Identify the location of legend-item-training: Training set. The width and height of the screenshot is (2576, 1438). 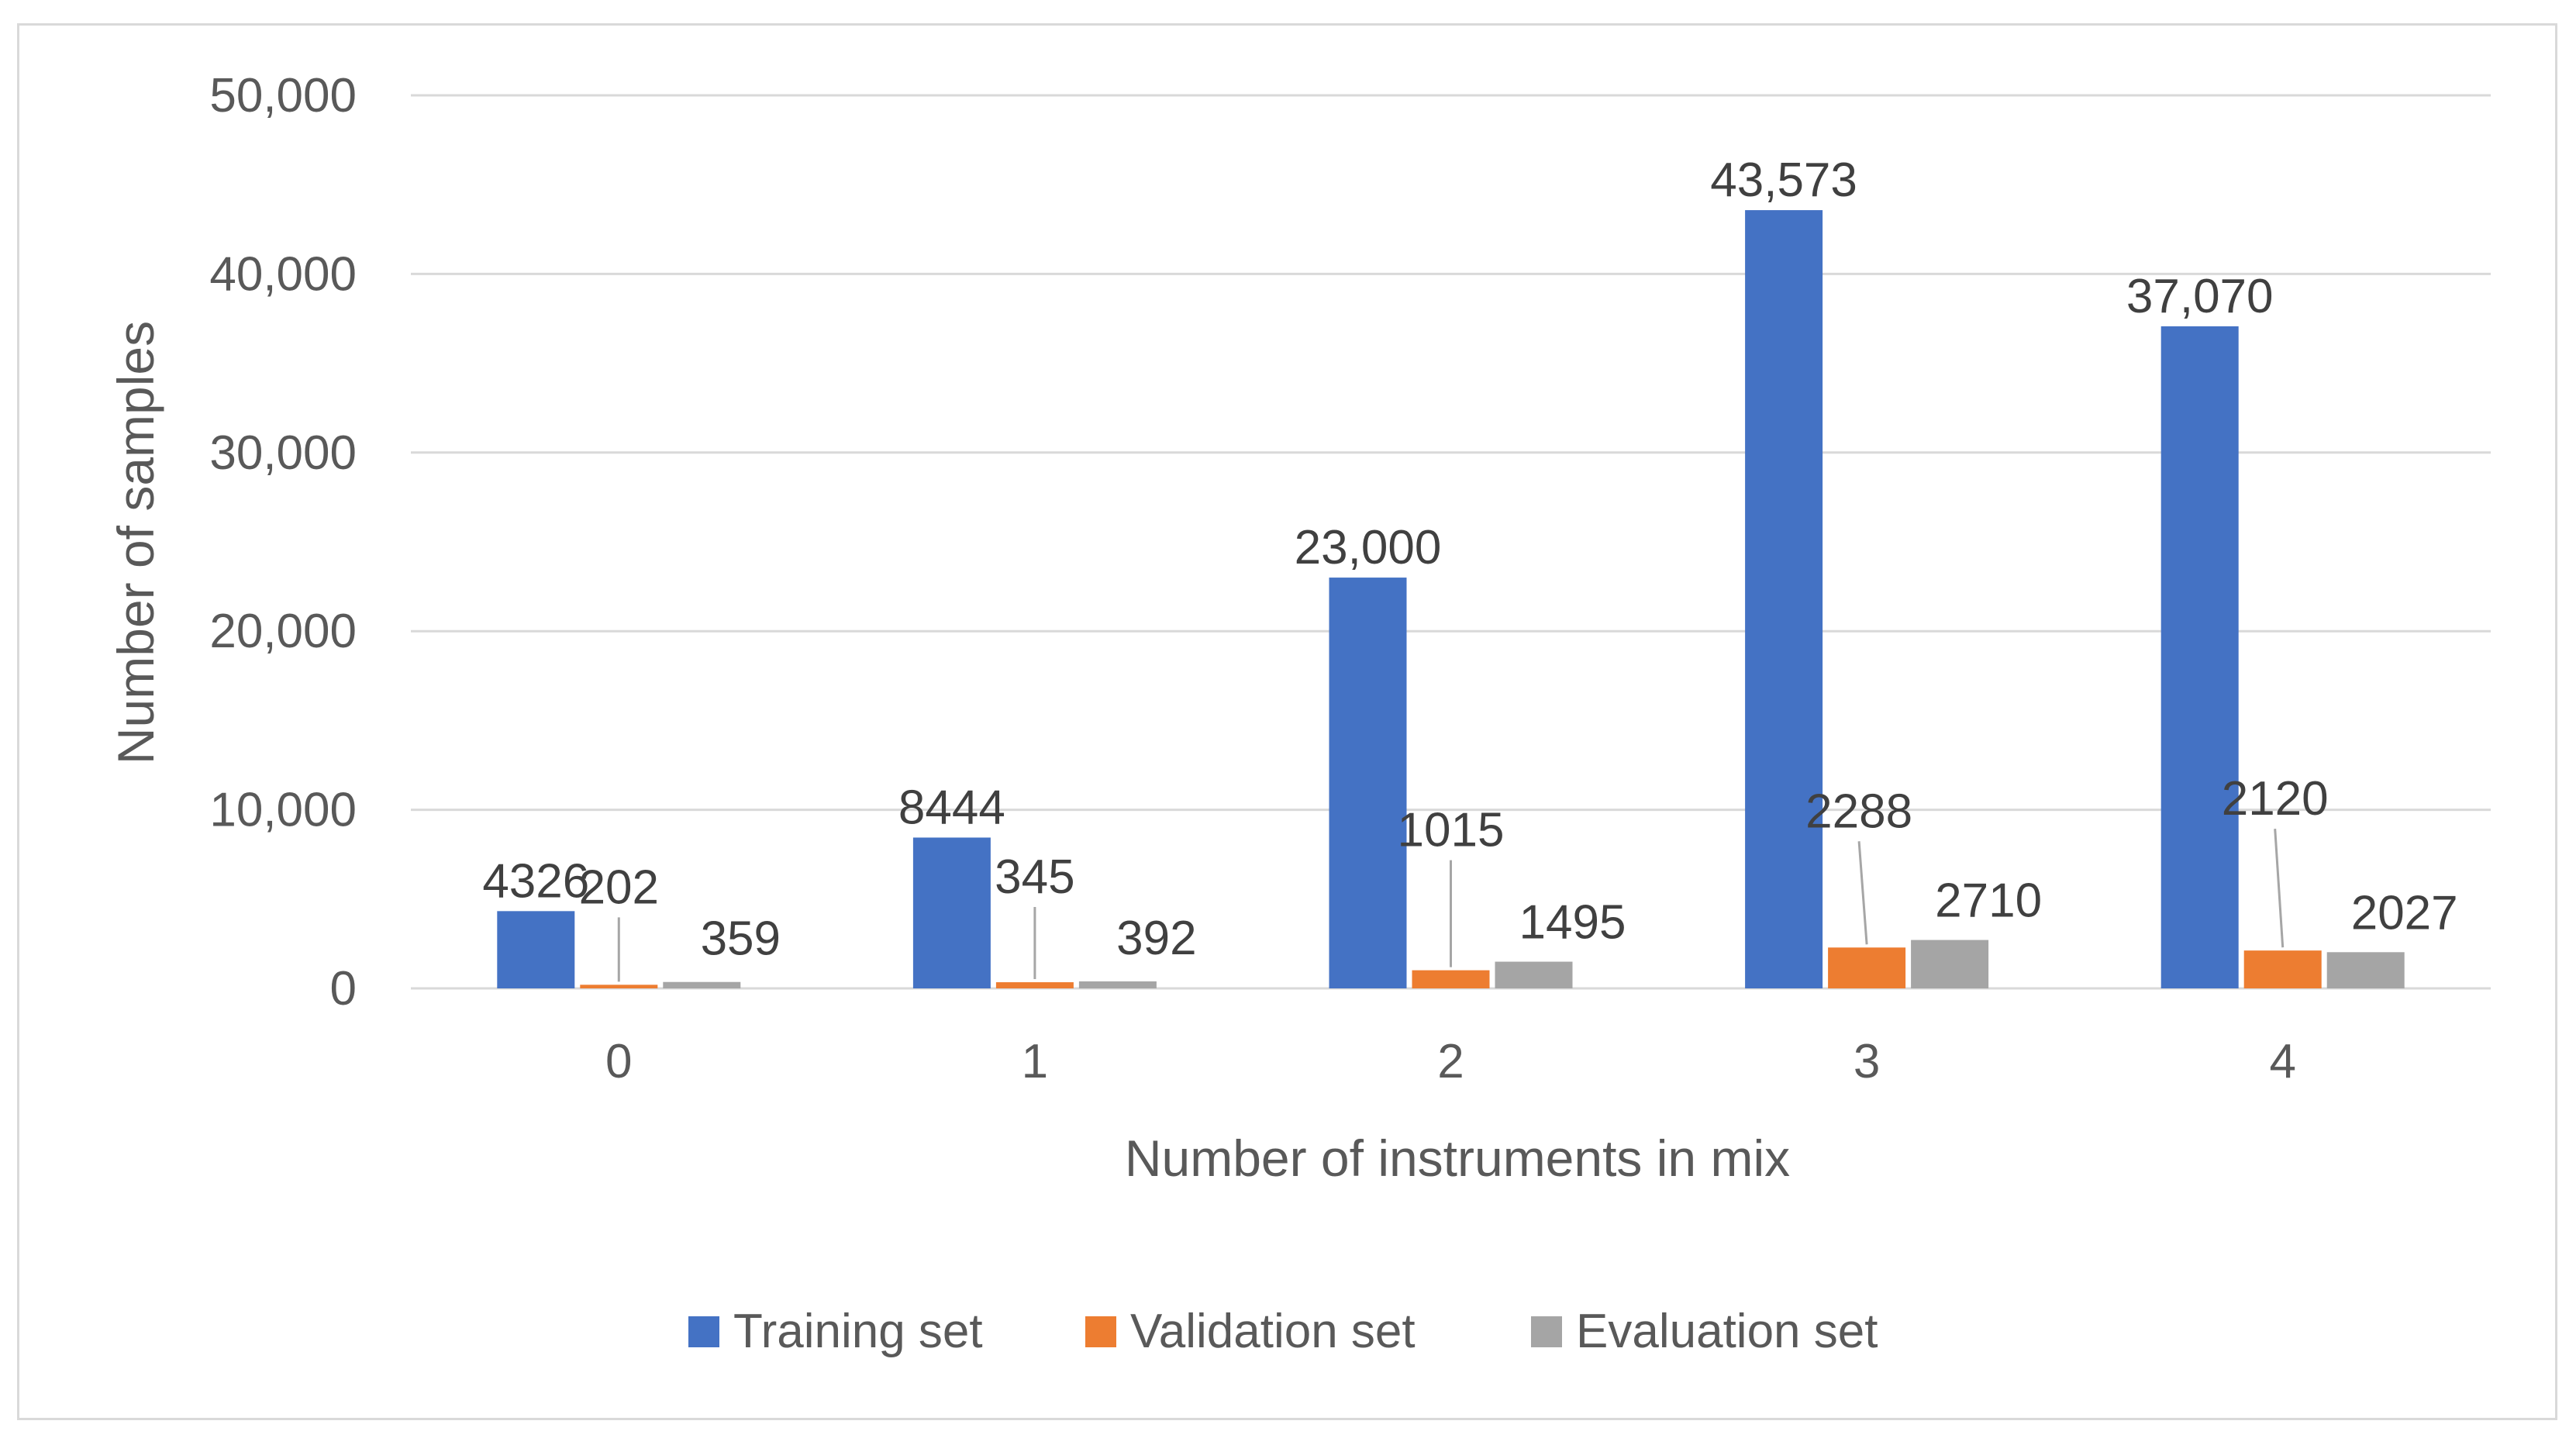
(835, 1331).